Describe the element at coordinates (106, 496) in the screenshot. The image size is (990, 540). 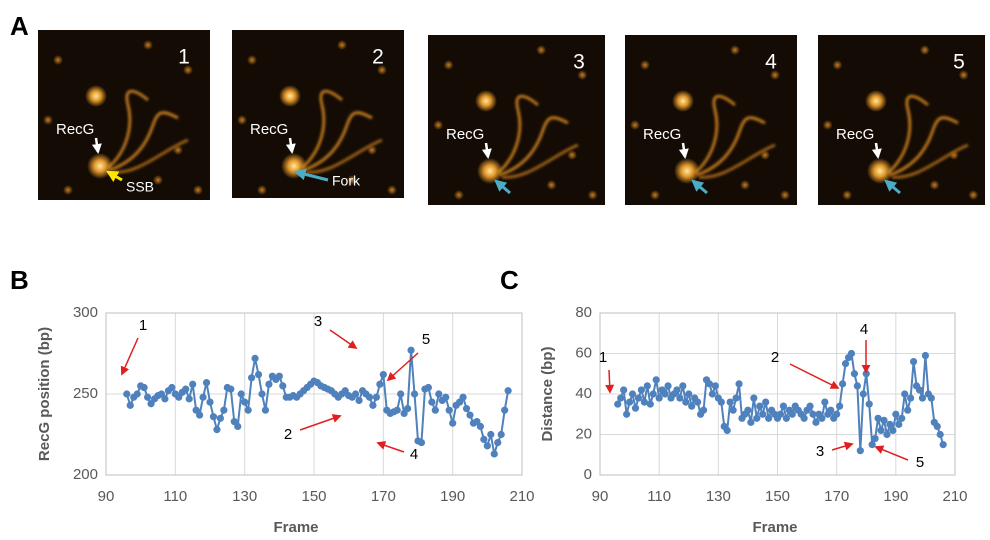
I see `x-tick-label: 90` at that location.